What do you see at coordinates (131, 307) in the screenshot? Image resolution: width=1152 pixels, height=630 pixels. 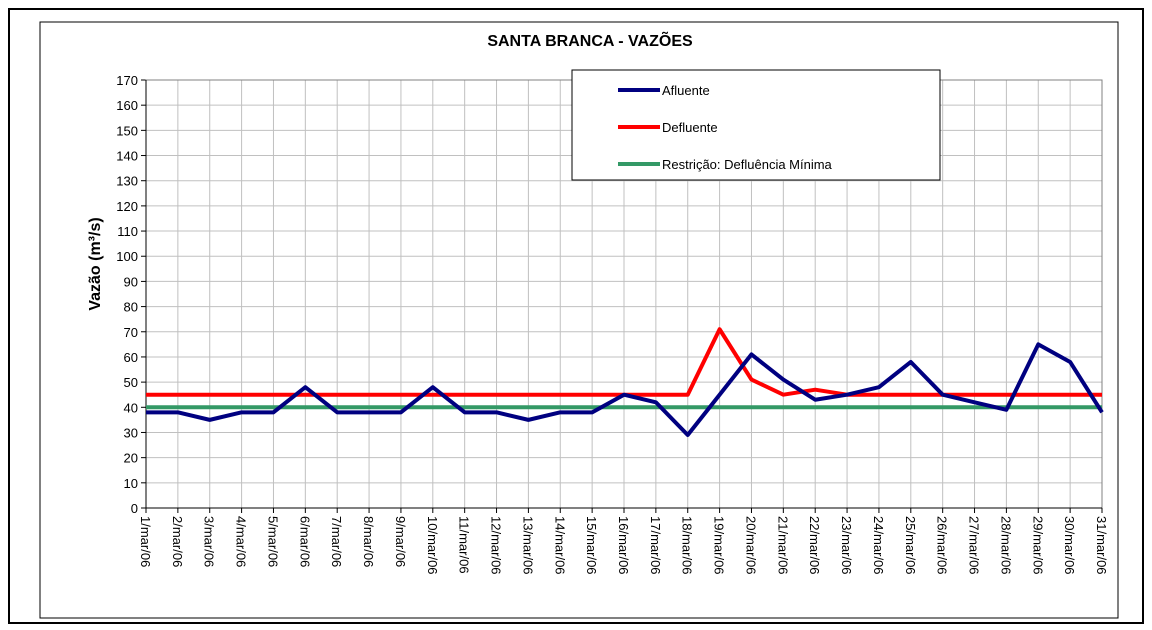 I see `y-tick-label: 80` at bounding box center [131, 307].